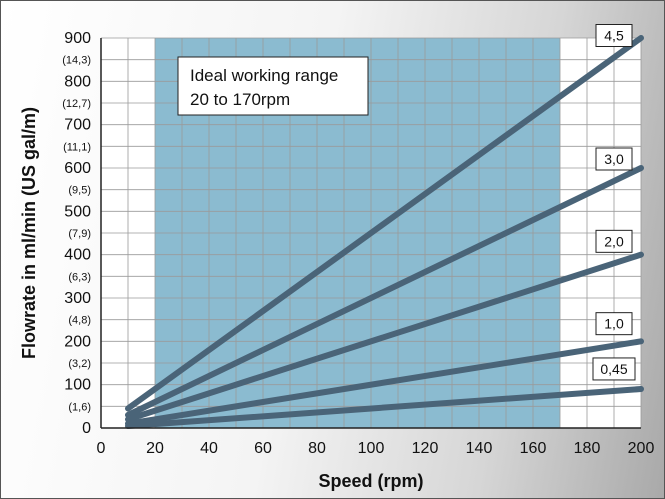 This screenshot has height=499, width=665. I want to click on x-tick-label: 80, so click(317, 448).